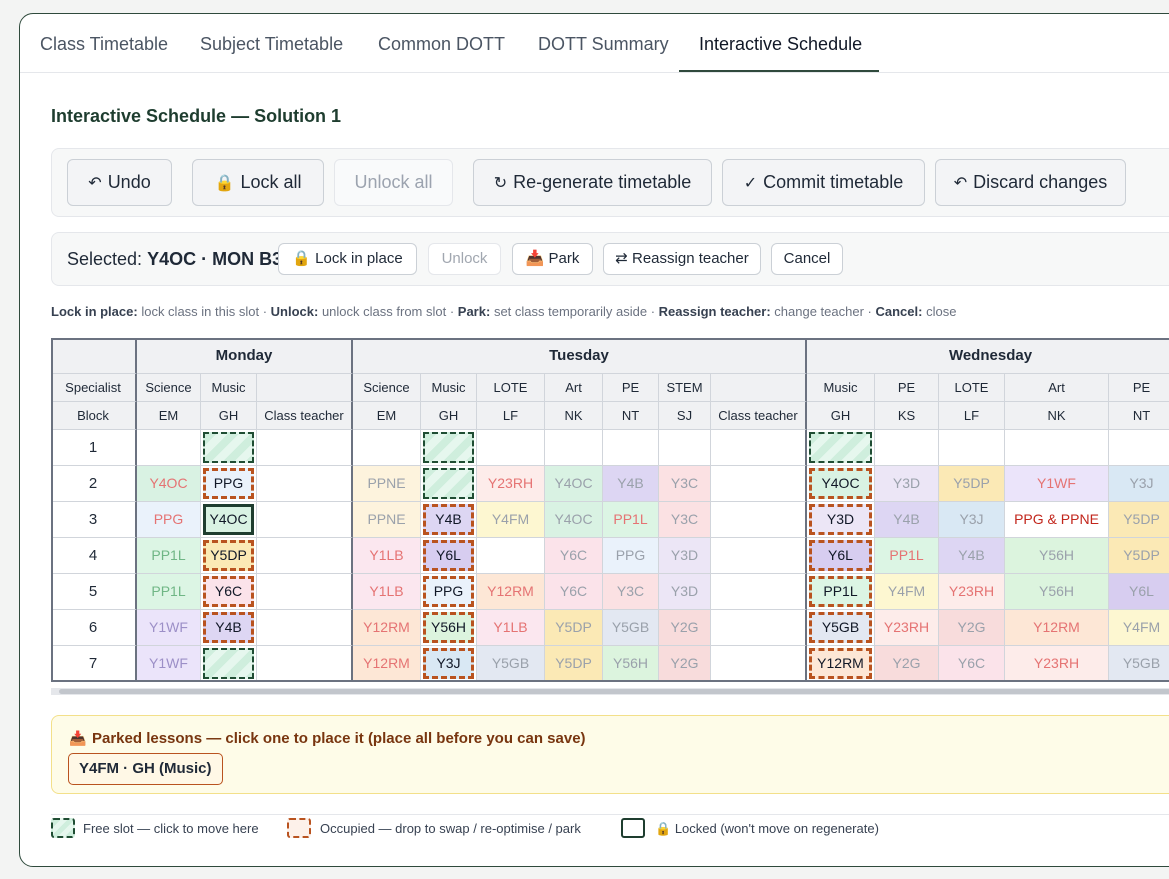 This screenshot has height=879, width=1169. Describe the element at coordinates (511, 628) in the screenshot. I see `lesson-cell: Y1LB` at that location.